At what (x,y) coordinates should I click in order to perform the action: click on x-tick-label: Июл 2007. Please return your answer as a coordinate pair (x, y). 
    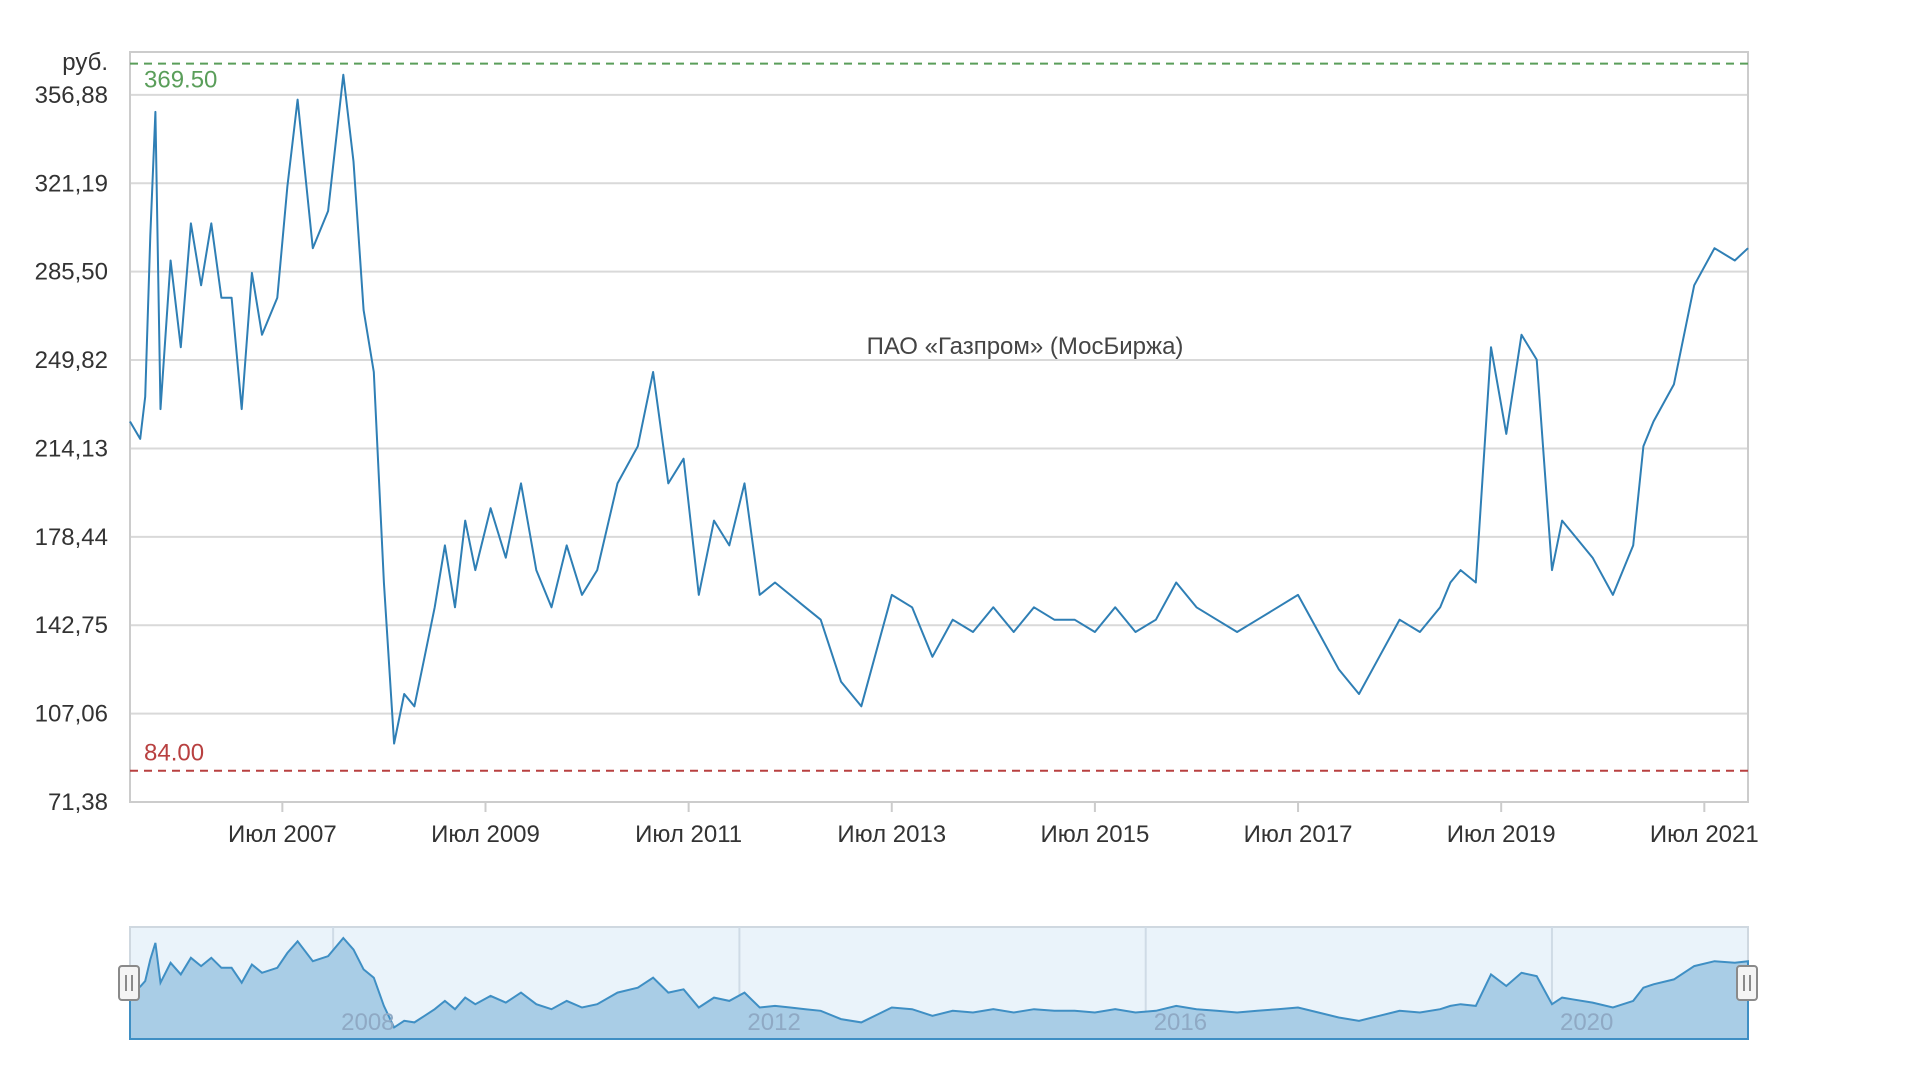
    Looking at the image, I should click on (282, 834).